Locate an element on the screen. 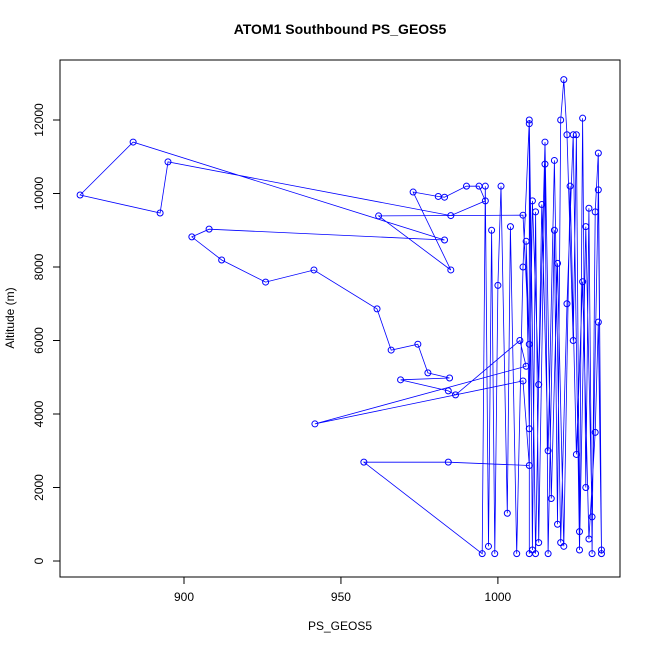 The width and height of the screenshot is (650, 650). x-tick-label: 1000 is located at coordinates (498, 597).